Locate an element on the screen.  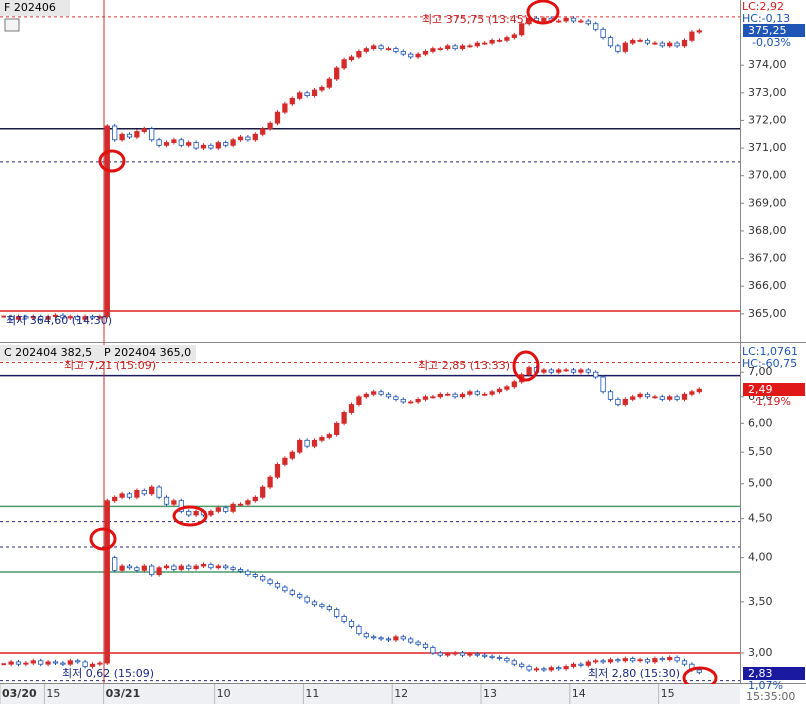
annotation: 최고 7,21 (15:09) is located at coordinates (110, 365).